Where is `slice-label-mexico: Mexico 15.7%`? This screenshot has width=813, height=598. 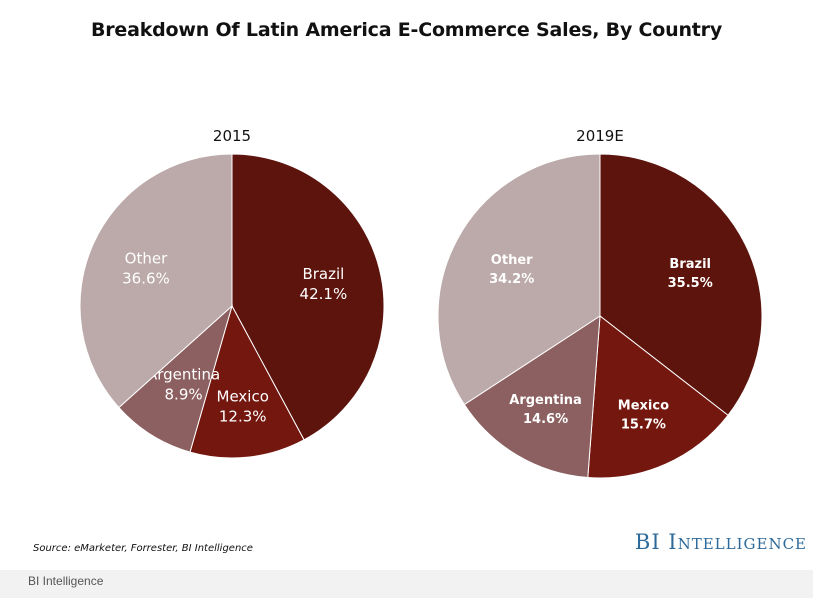 slice-label-mexico: Mexico 15.7% is located at coordinates (643, 416).